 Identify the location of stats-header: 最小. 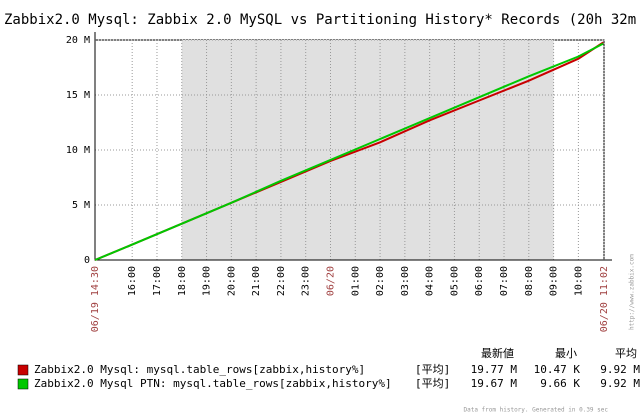
(566, 353).